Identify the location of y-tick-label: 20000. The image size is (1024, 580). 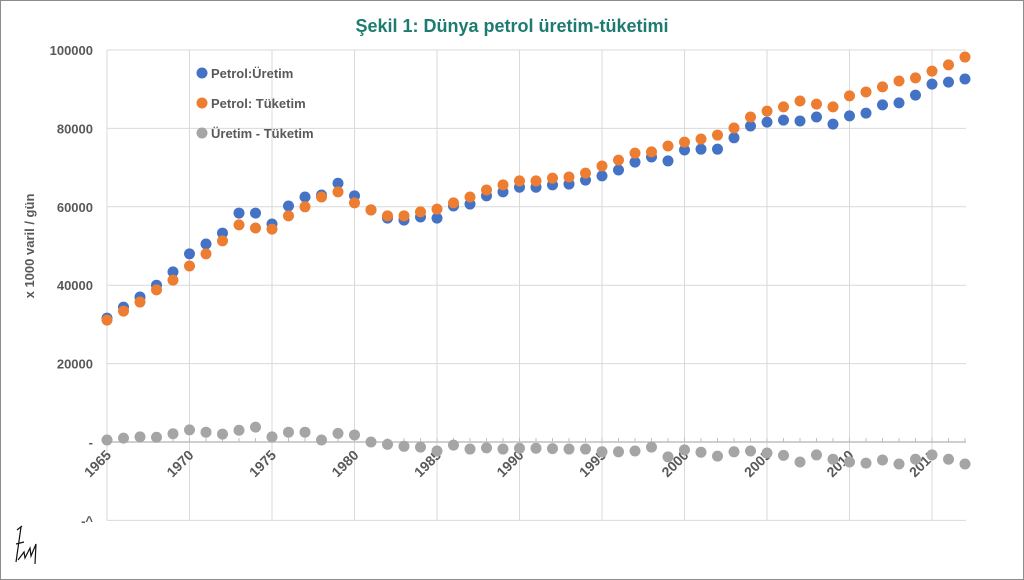
(75, 364).